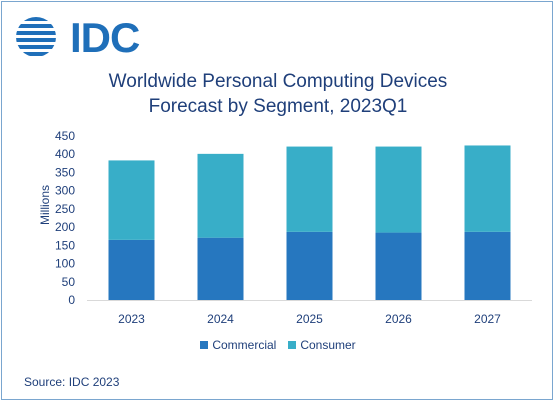  I want to click on source-note: Source: IDC 2023, so click(72, 382).